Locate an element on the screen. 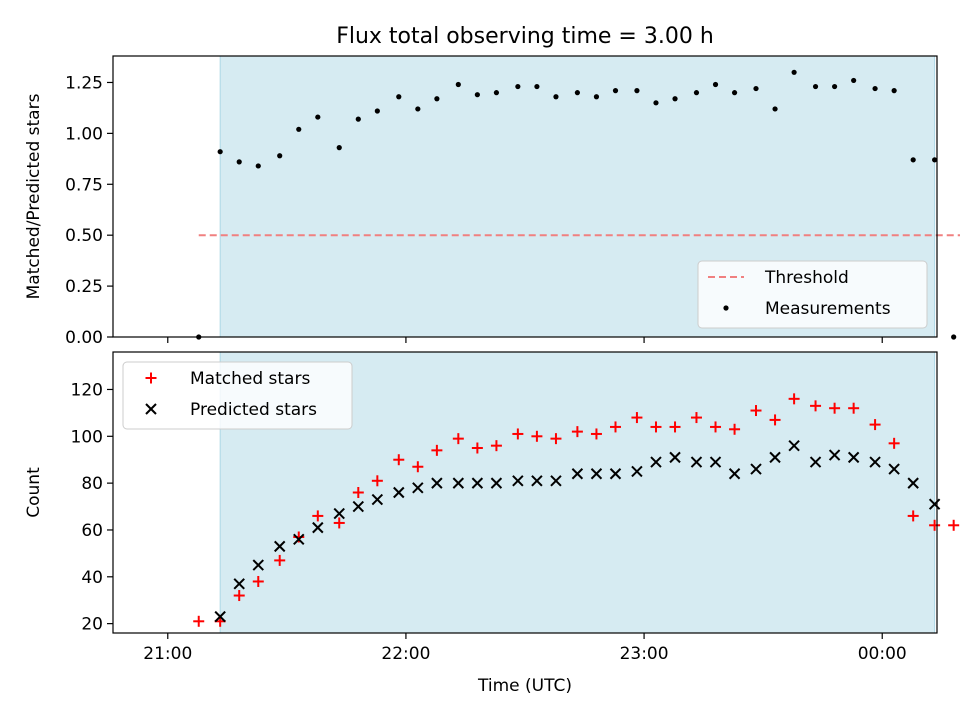 The width and height of the screenshot is (960, 720). legend-label: Threshold is located at coordinates (806, 278).